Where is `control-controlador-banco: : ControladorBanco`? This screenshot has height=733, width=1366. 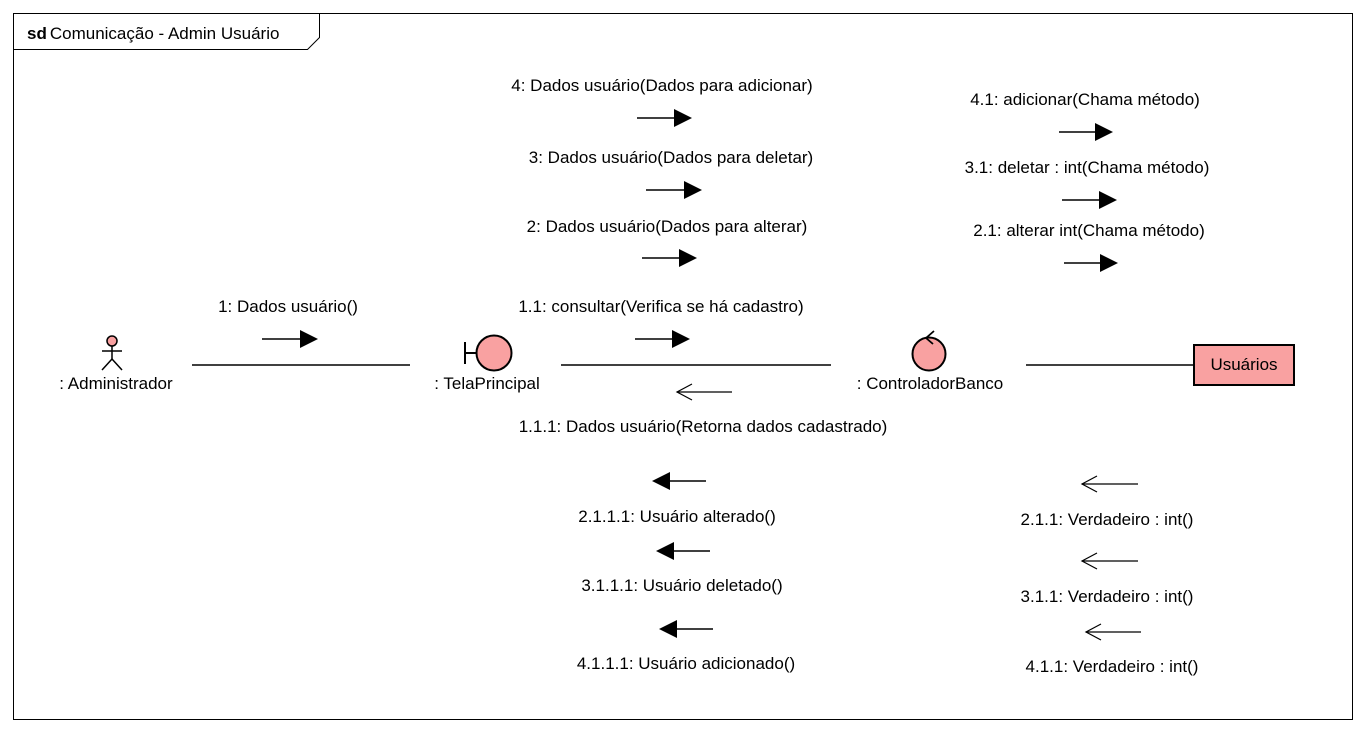 control-controlador-banco: : ControladorBanco is located at coordinates (930, 361).